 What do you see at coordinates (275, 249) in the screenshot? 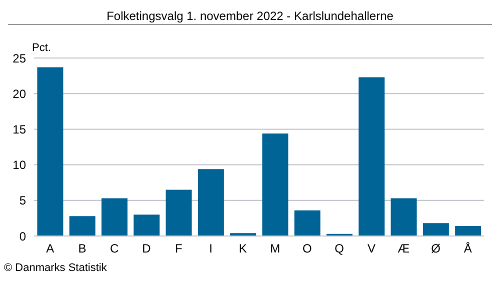
I see `x-tick-label: M` at bounding box center [275, 249].